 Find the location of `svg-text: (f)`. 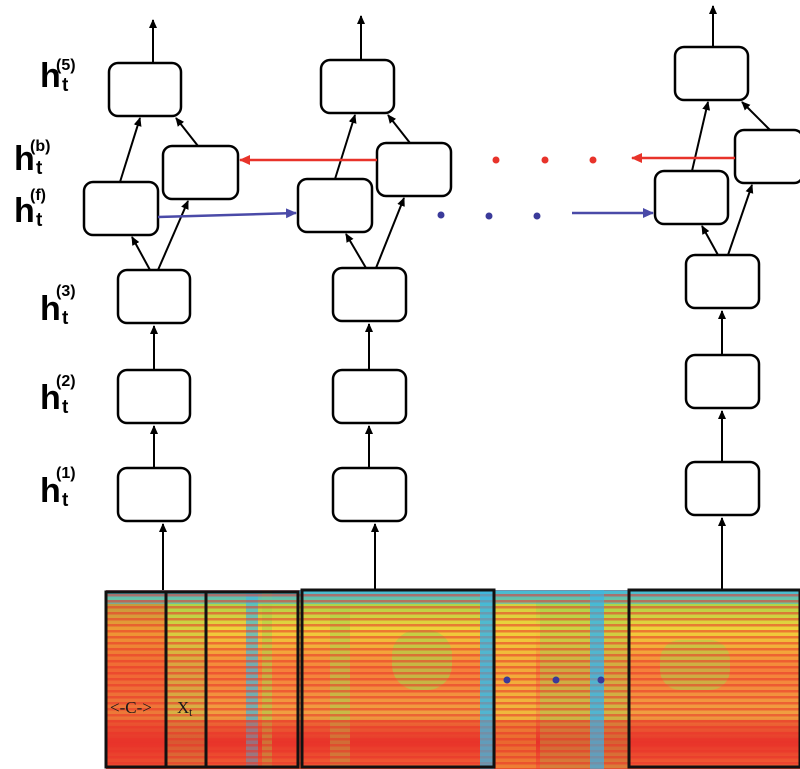

svg-text: (f) is located at coordinates (38, 195).